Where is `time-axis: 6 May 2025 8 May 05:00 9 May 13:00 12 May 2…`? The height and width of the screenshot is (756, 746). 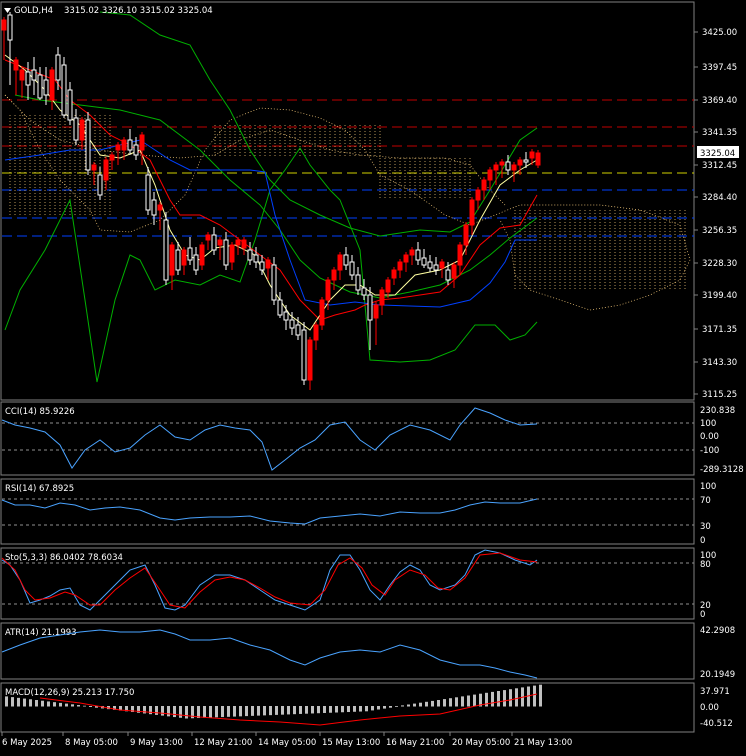 time-axis: 6 May 2025 8 May 05:00 9 May 13:00 12 May 2… is located at coordinates (286, 740).